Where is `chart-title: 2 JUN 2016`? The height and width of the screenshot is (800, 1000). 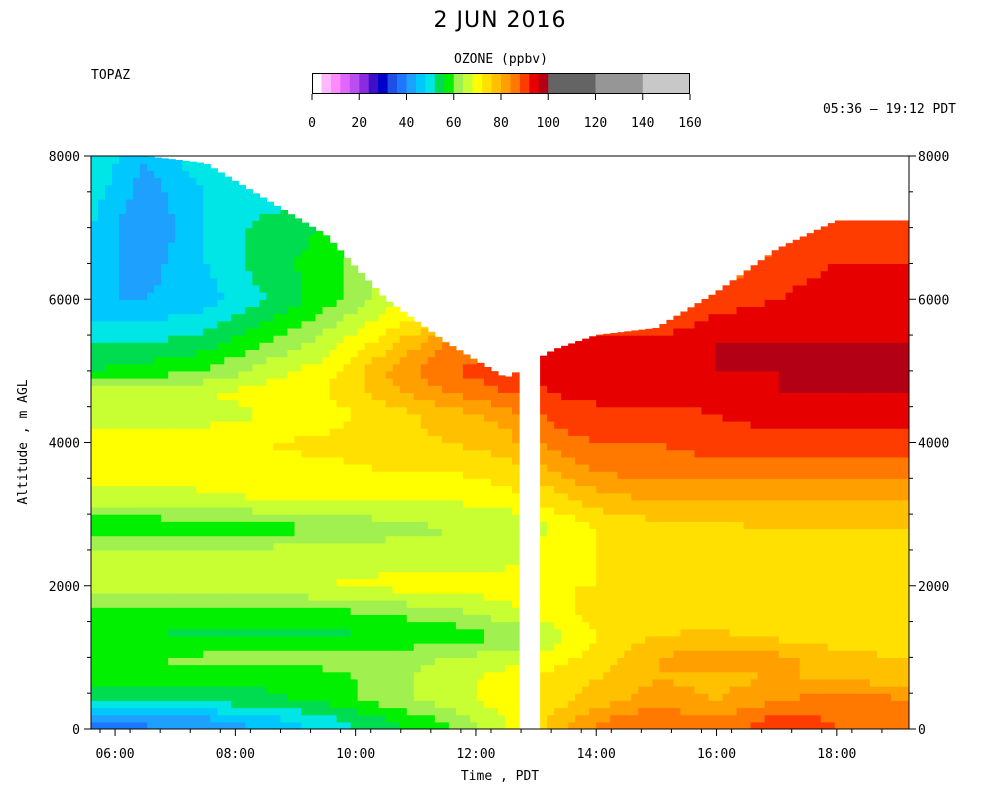 chart-title: 2 JUN 2016 is located at coordinates (500, 20).